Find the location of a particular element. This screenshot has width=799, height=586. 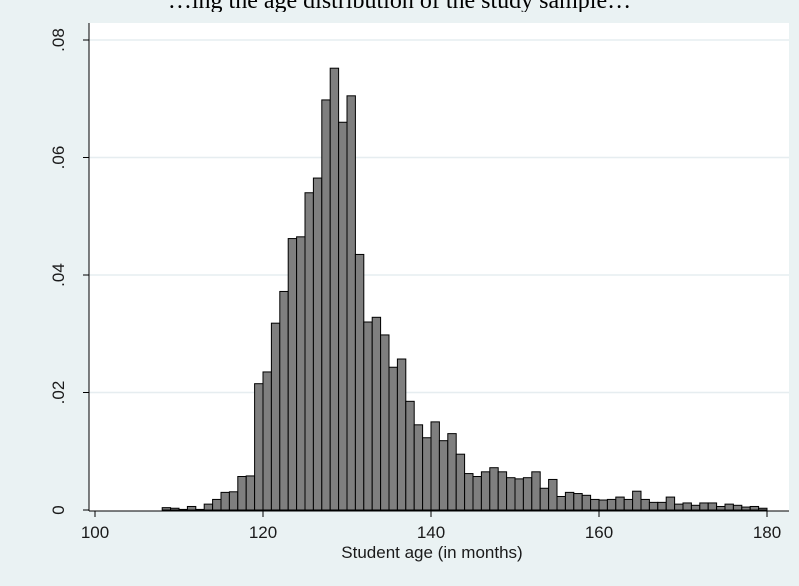

x-axis-title: Student age (in months) is located at coordinates (431, 552).